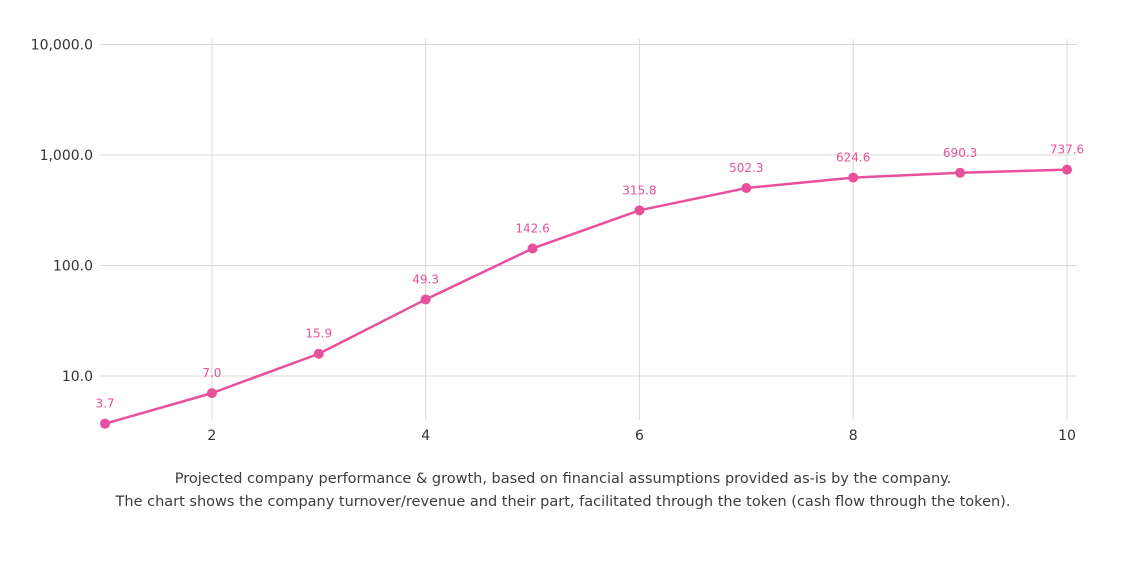 This screenshot has width=1126, height=562. Describe the element at coordinates (425, 279) in the screenshot. I see `data-label: 49.3` at that location.